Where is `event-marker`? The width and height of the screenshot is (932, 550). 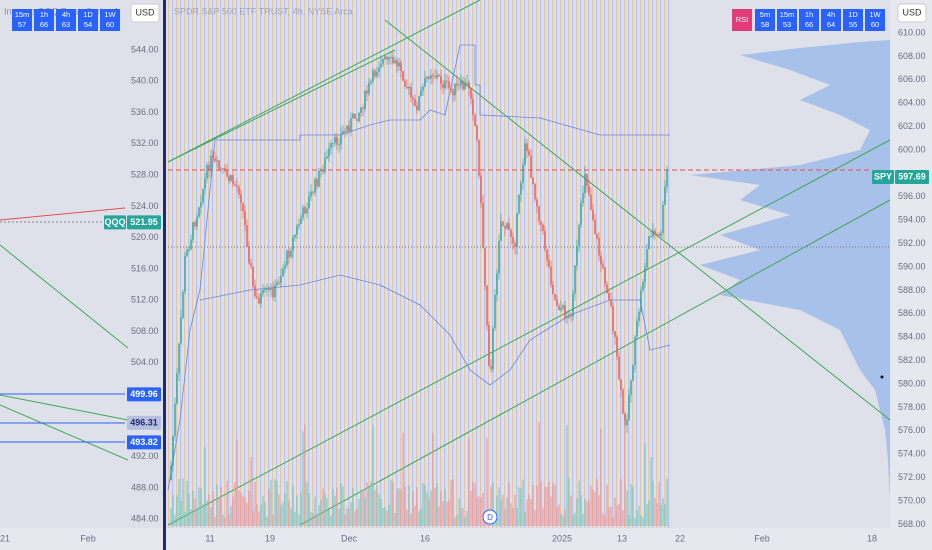 event-marker is located at coordinates (490, 517).